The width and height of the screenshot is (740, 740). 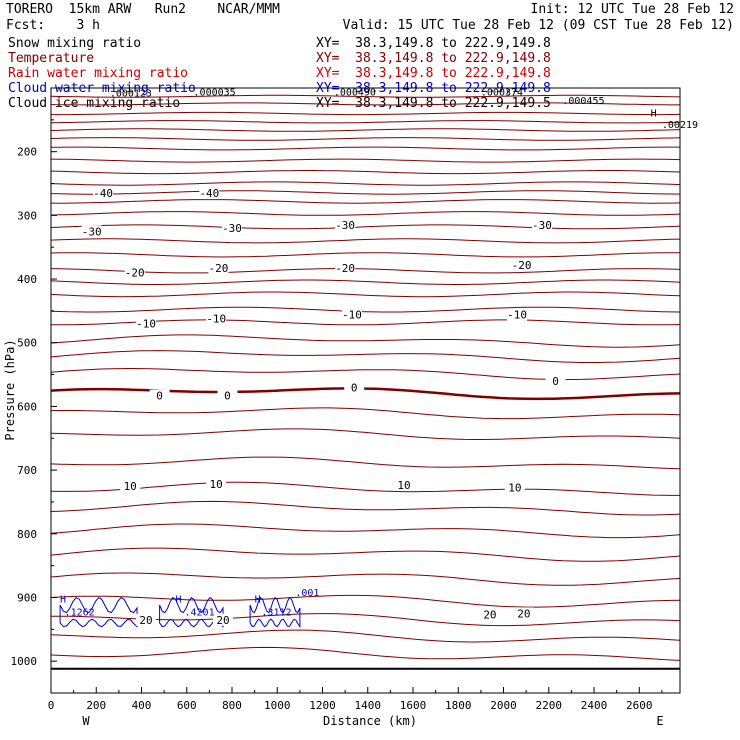 I want to click on x-tick-label: 200, so click(x=96, y=705).